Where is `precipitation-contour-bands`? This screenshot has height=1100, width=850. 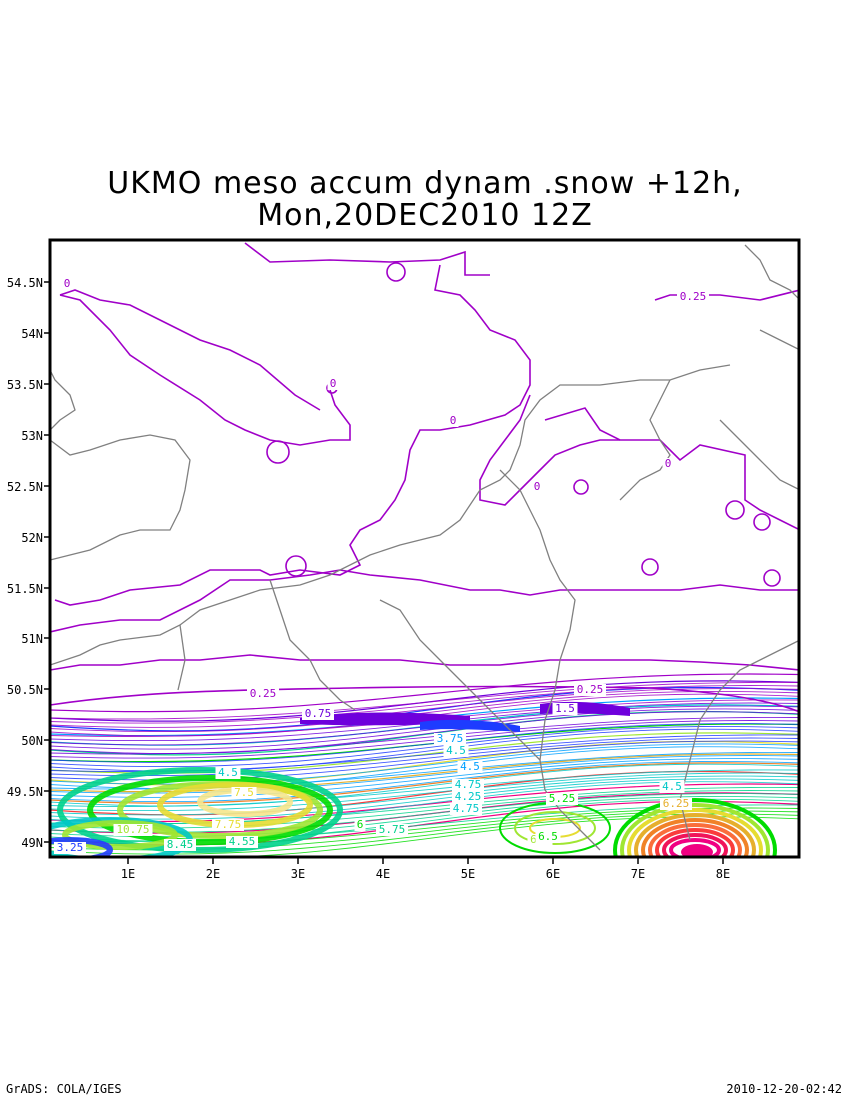
precipitation-contour-bands is located at coordinates (424, 765).